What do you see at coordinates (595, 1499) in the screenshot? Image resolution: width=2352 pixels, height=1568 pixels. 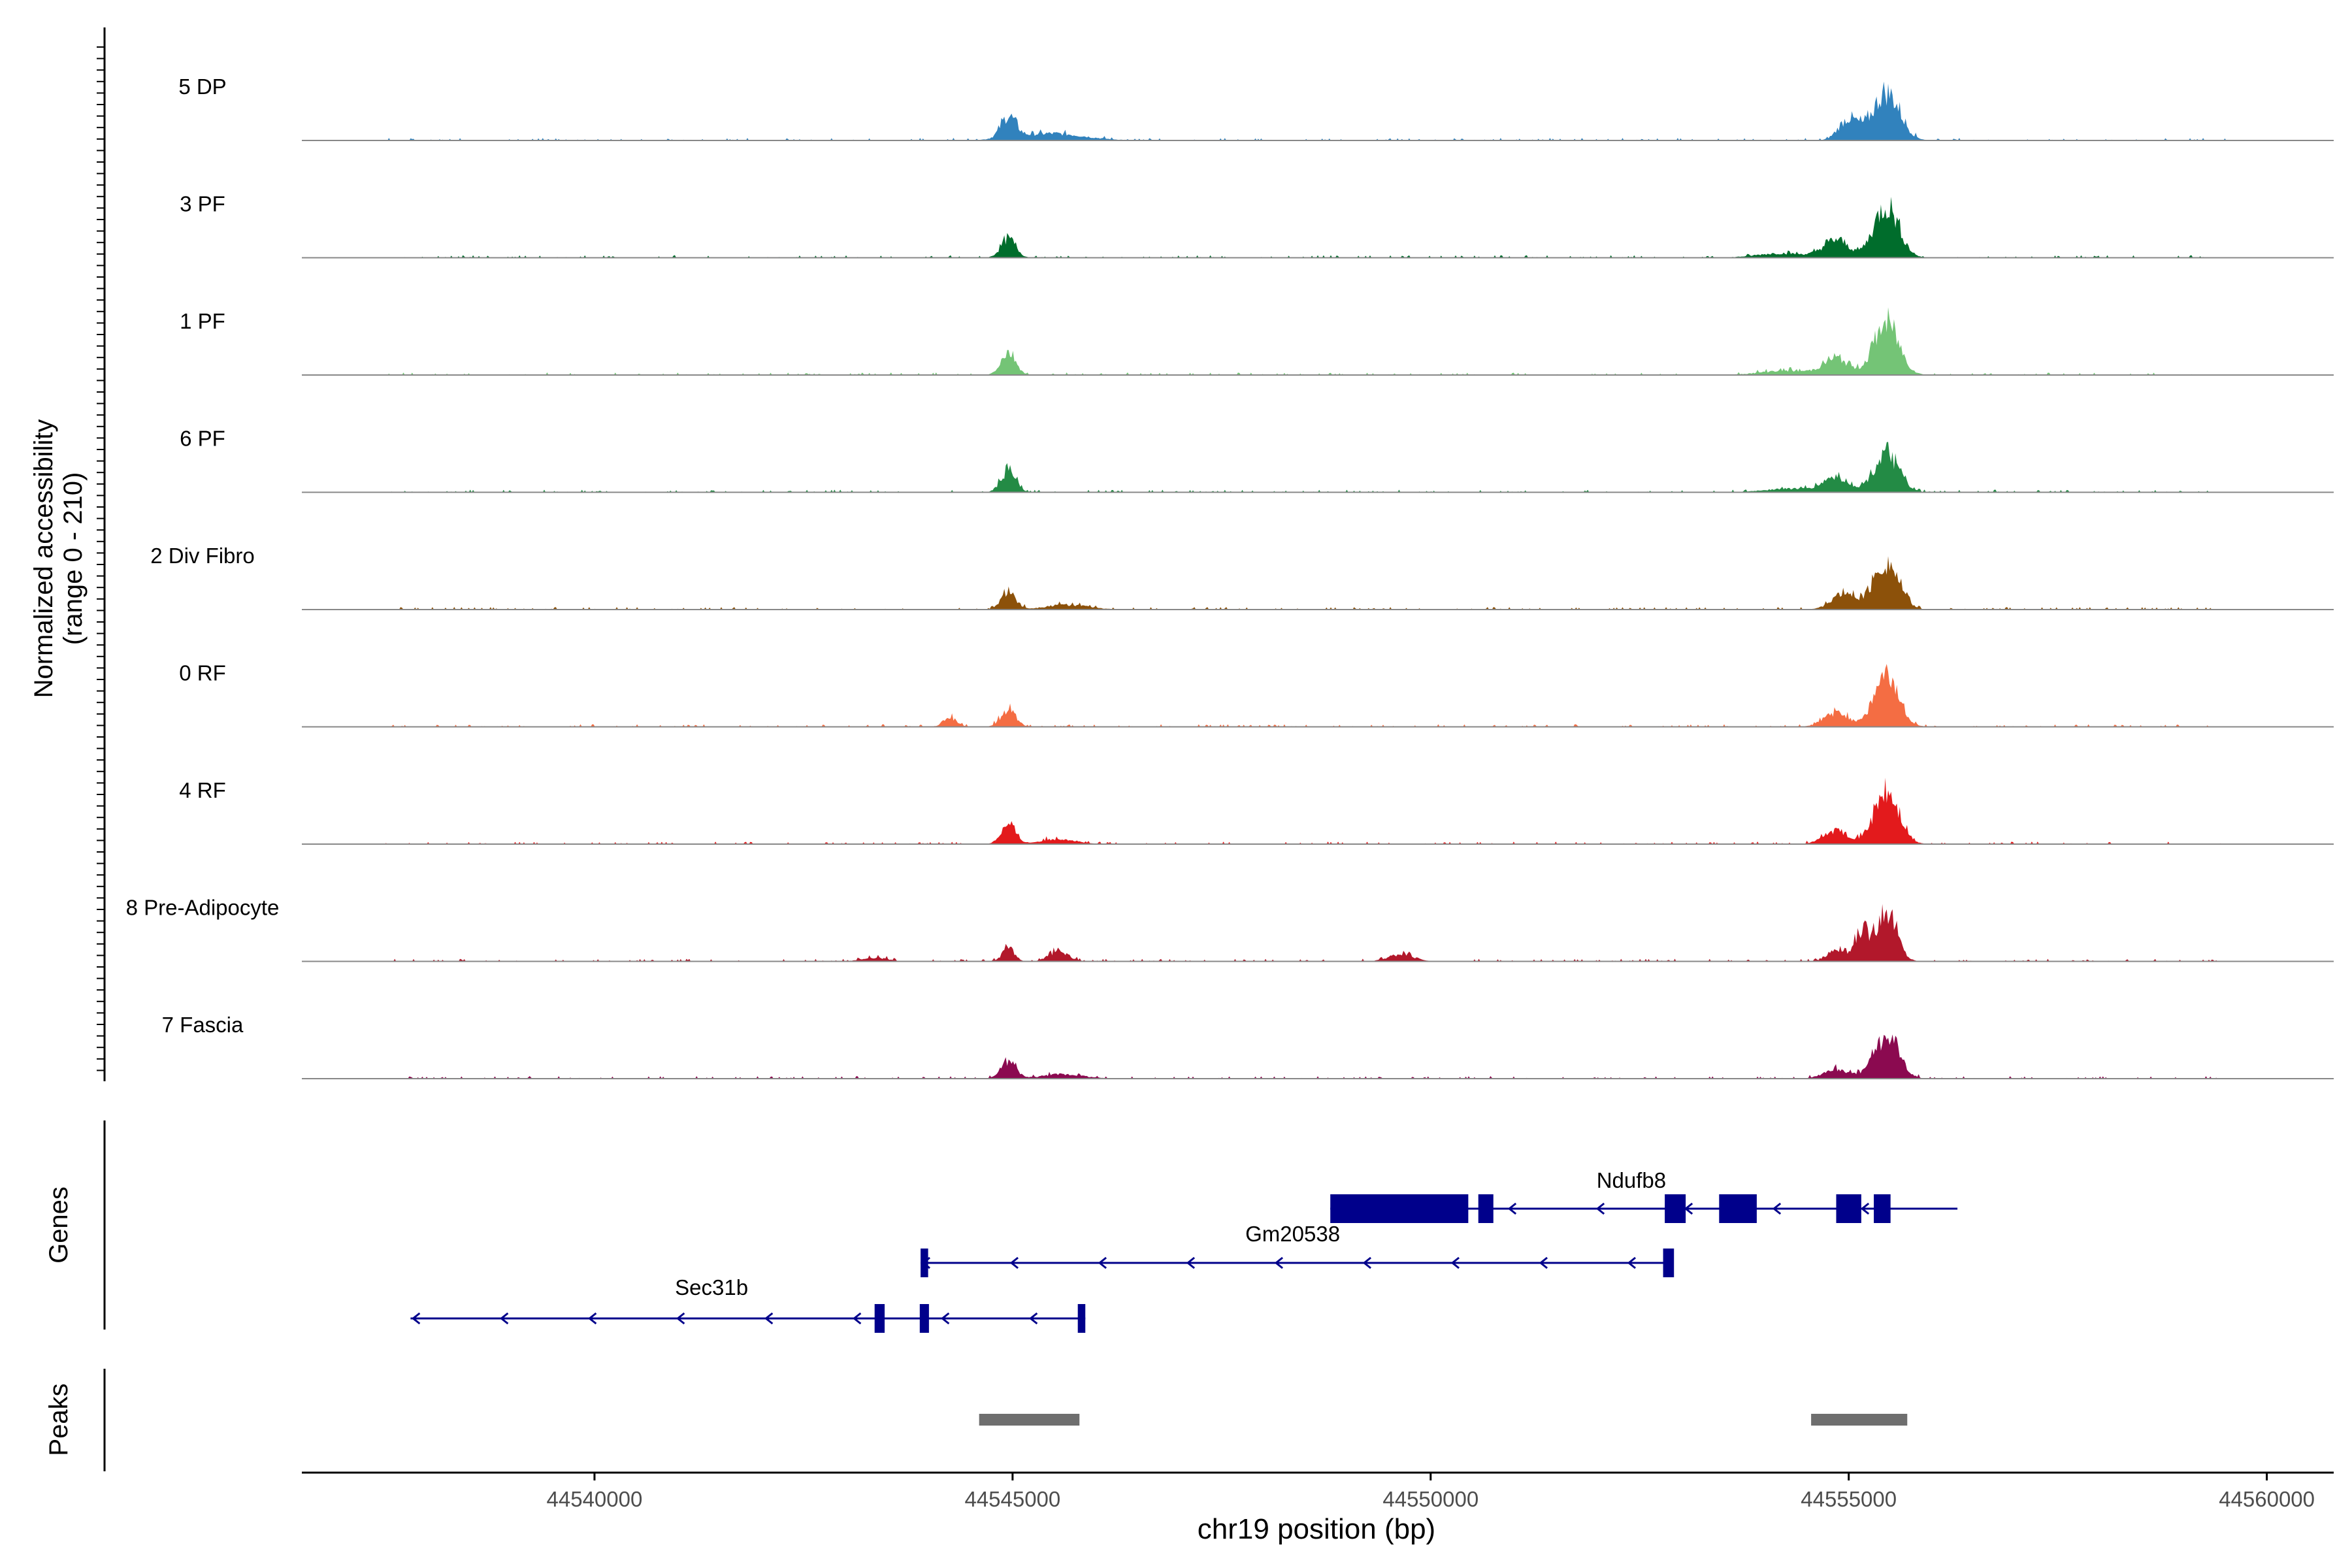 I see `x-tick-label: 44540000` at bounding box center [595, 1499].